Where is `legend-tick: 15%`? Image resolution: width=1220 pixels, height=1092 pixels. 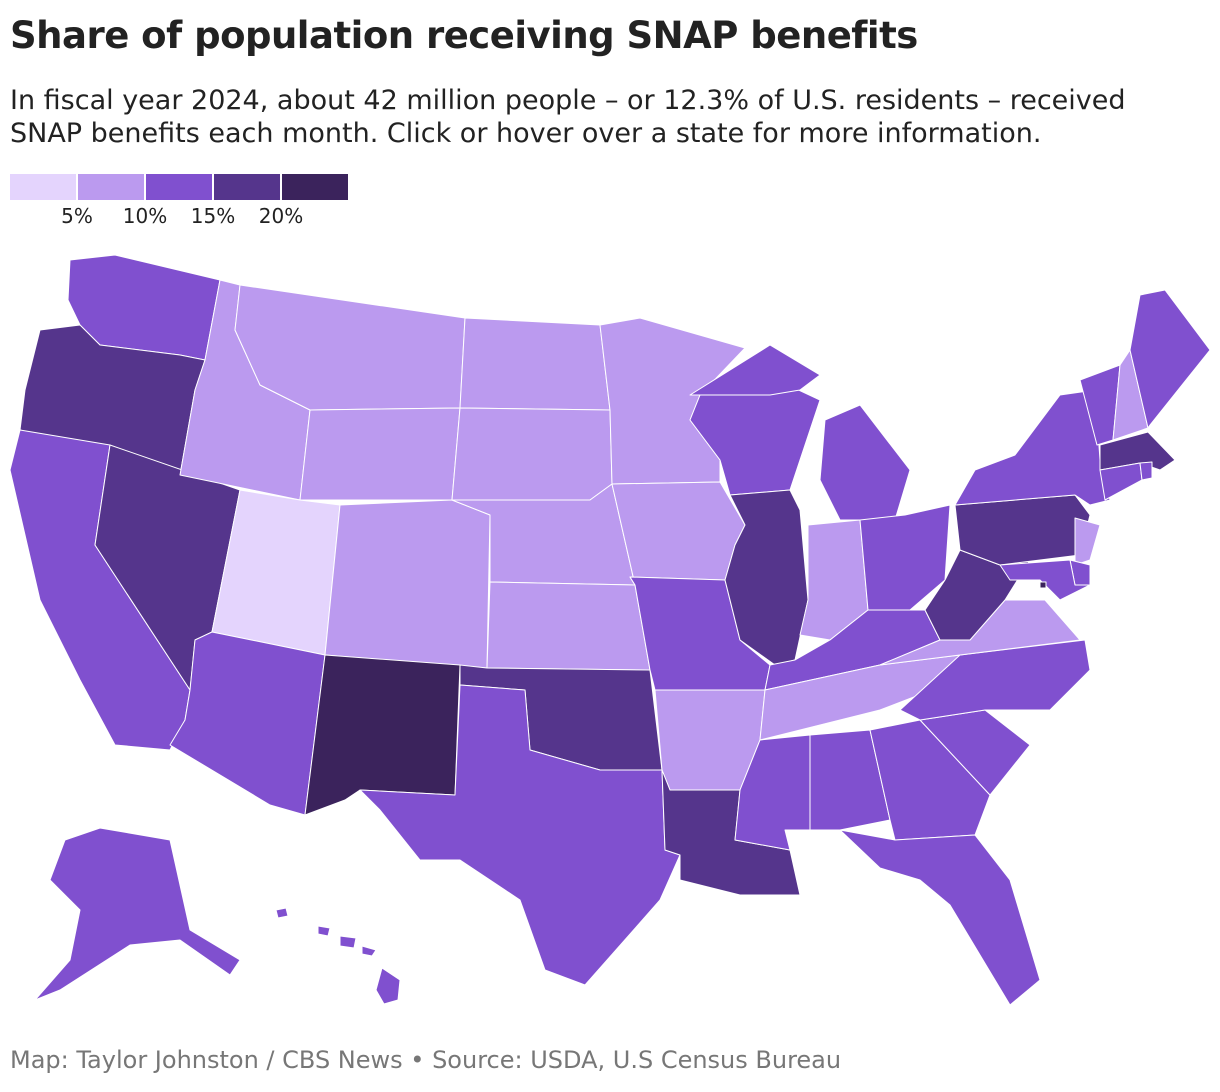
legend-tick: 15% is located at coordinates (213, 216).